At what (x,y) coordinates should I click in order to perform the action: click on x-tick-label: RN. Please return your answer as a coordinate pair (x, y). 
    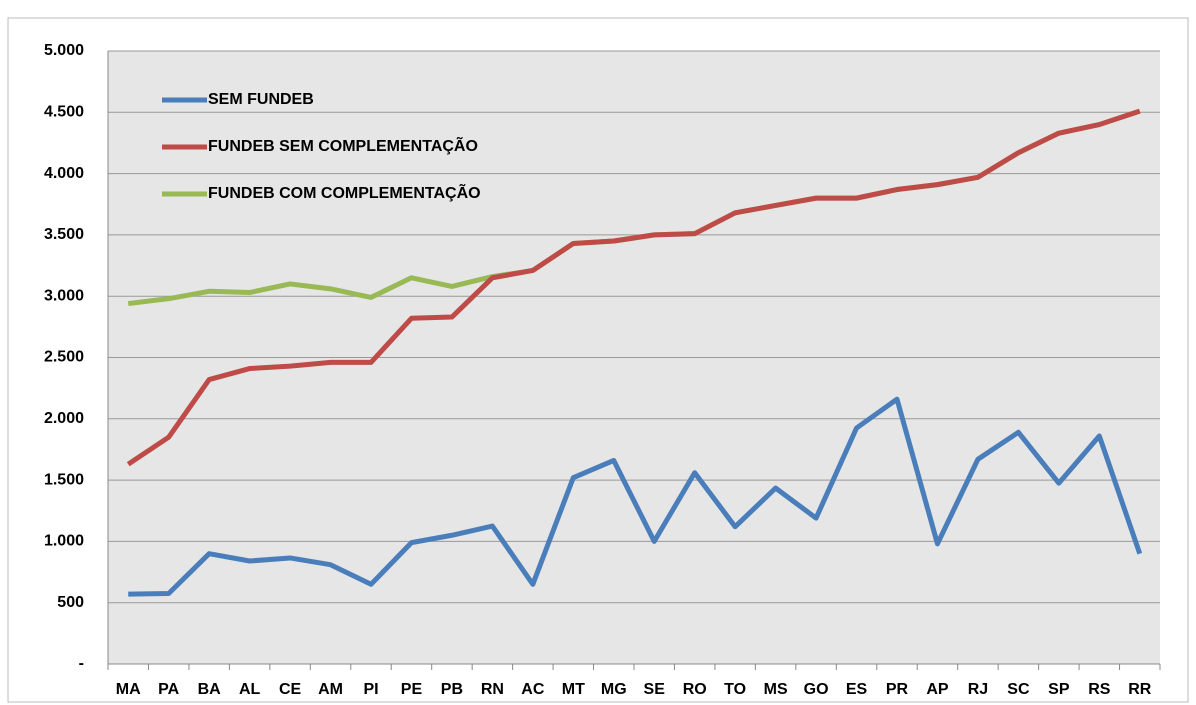
    Looking at the image, I should click on (492, 689).